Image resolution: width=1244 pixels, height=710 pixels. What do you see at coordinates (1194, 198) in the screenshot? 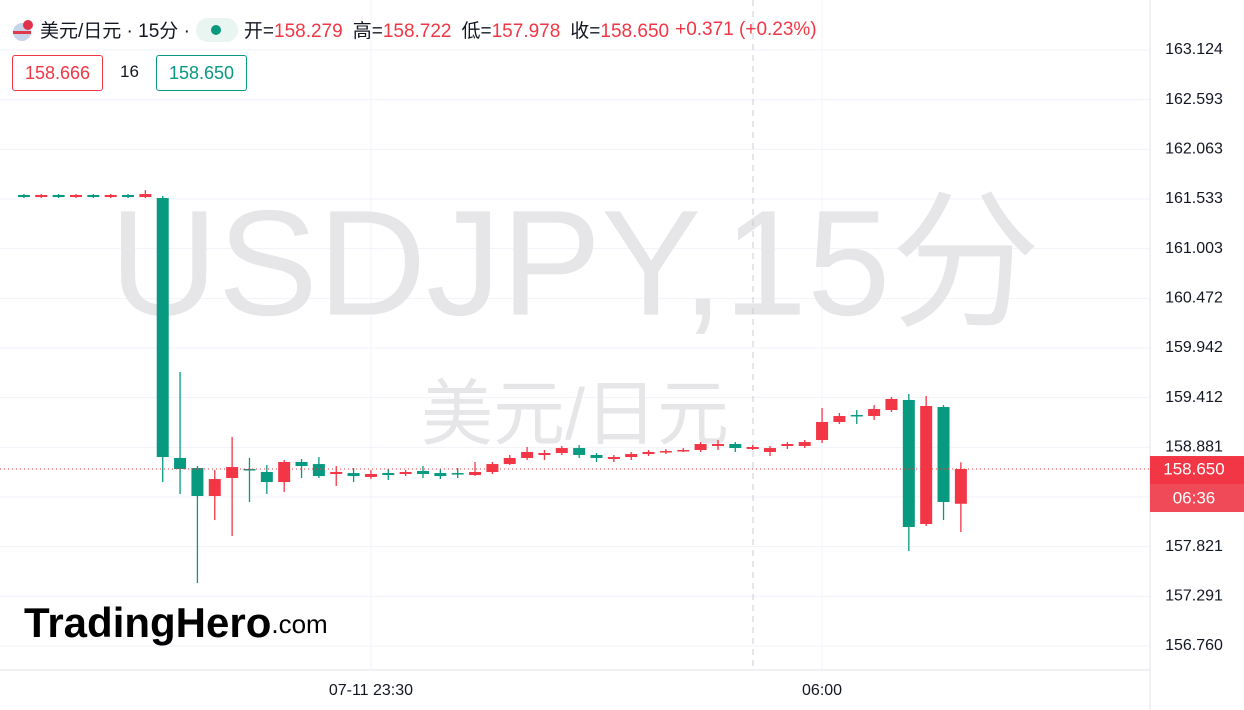
I see `y-tick-label: 161.533` at bounding box center [1194, 198].